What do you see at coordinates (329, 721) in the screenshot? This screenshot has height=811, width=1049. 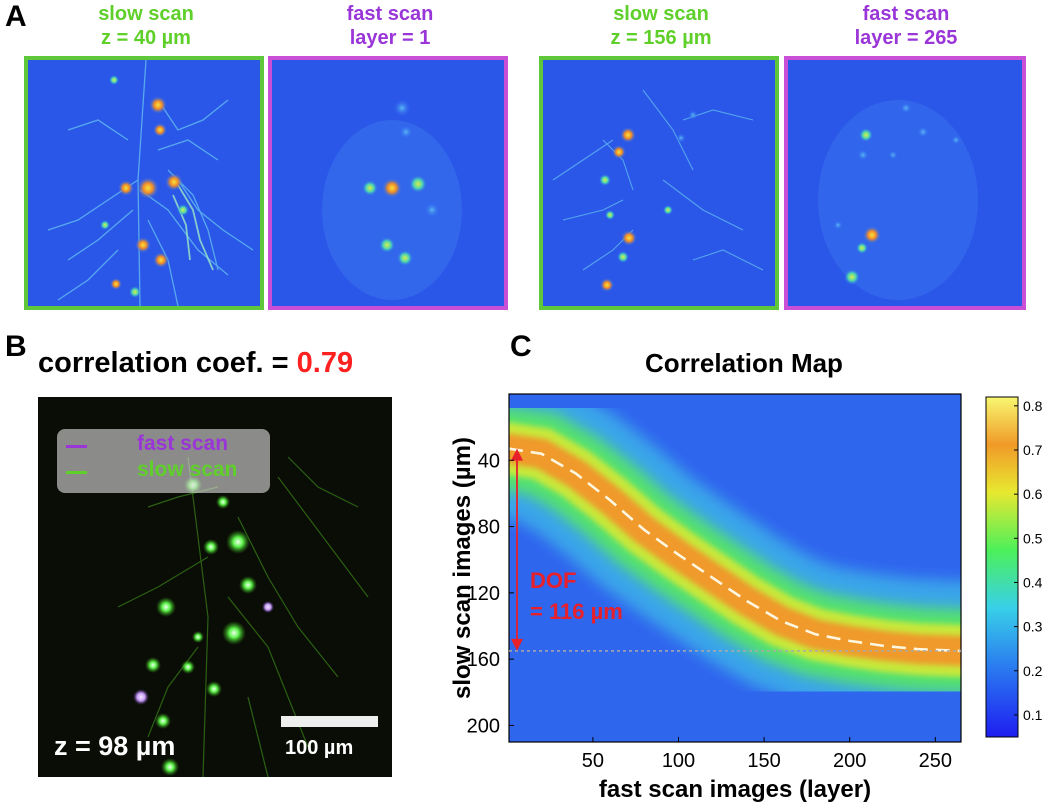 I see `scale-bar` at bounding box center [329, 721].